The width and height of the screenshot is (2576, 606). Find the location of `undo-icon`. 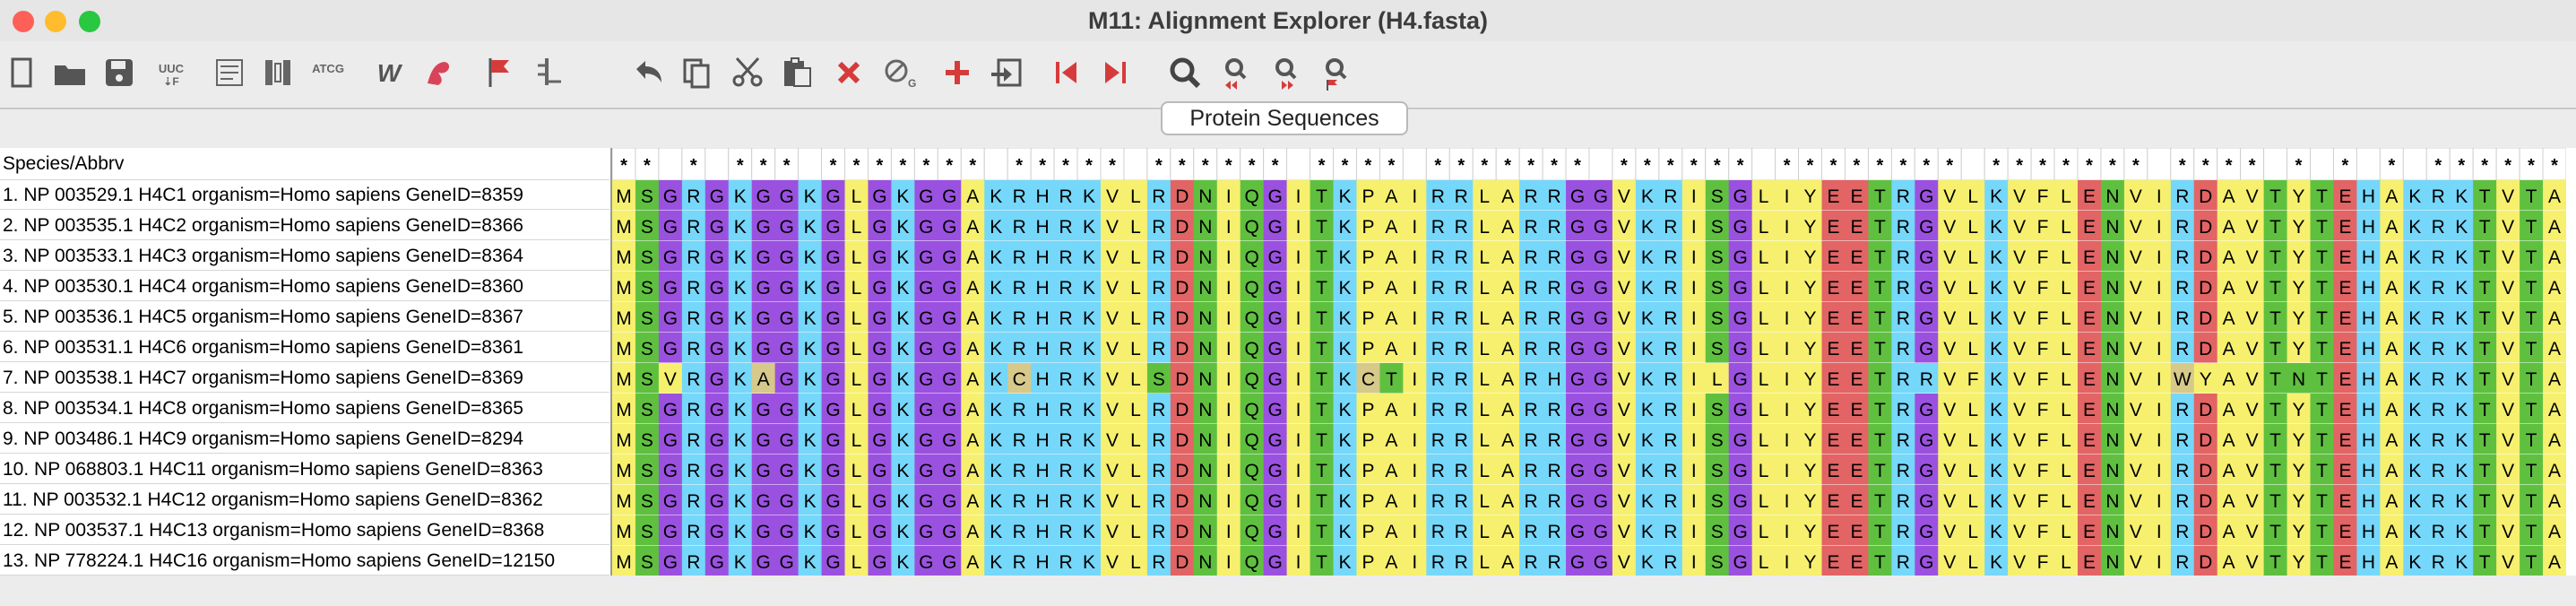

undo-icon is located at coordinates (648, 73).